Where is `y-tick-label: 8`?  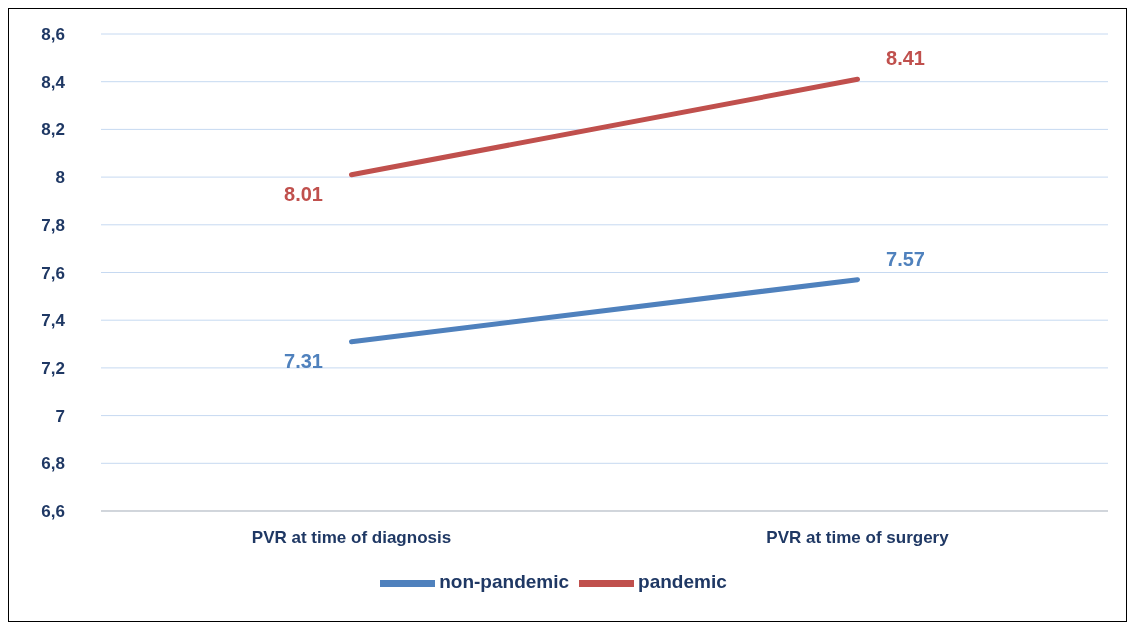
y-tick-label: 8 is located at coordinates (60, 178).